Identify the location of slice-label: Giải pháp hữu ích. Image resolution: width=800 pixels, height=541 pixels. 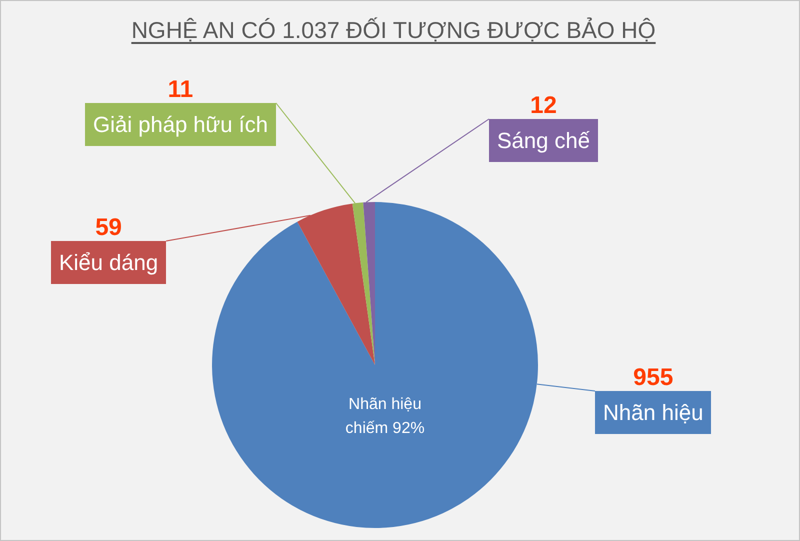
(180, 124).